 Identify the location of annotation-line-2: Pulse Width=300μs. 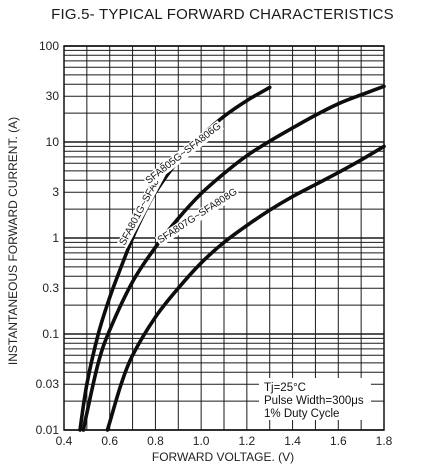
(314, 401).